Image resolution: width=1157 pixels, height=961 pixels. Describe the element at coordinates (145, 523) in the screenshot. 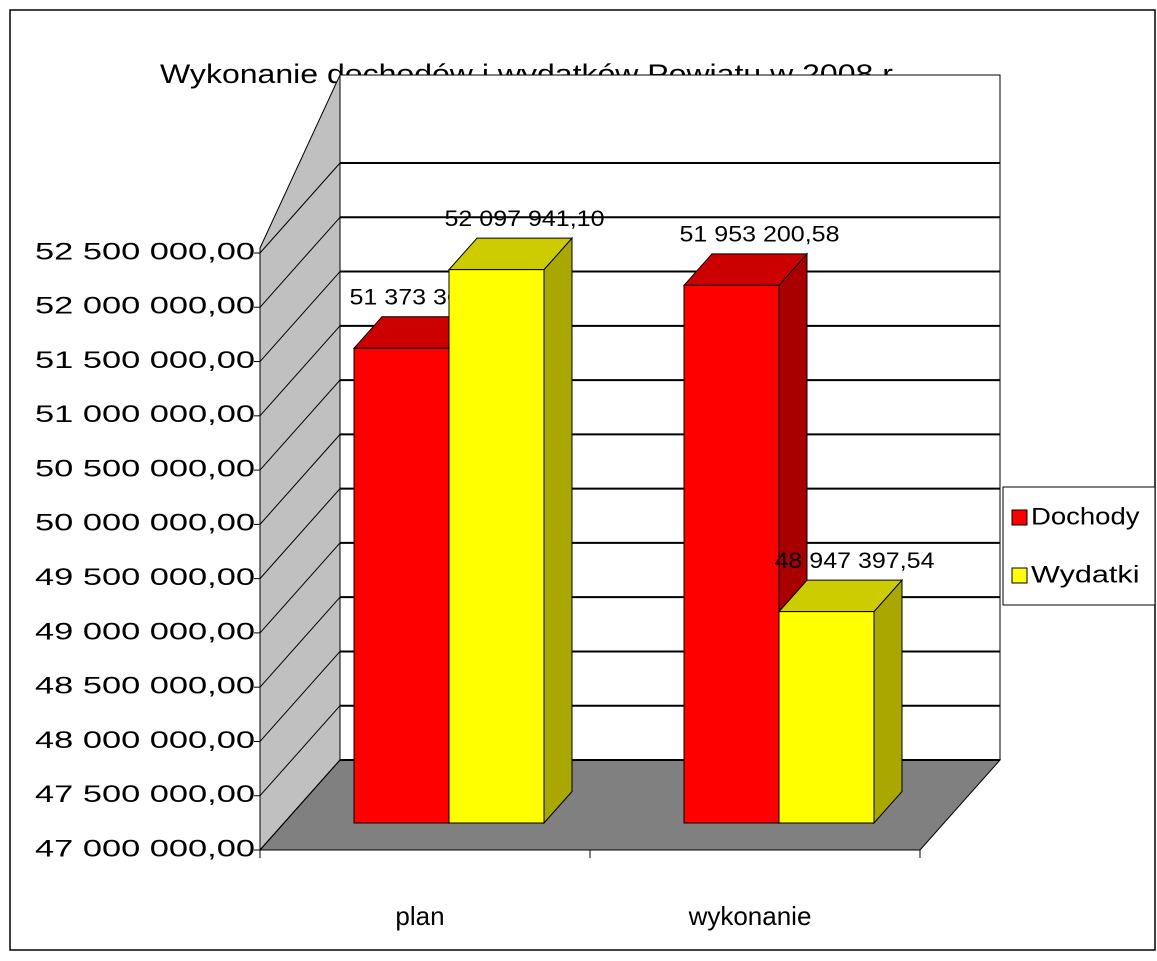

I see `y-tick-label: 50 000 000,00` at that location.